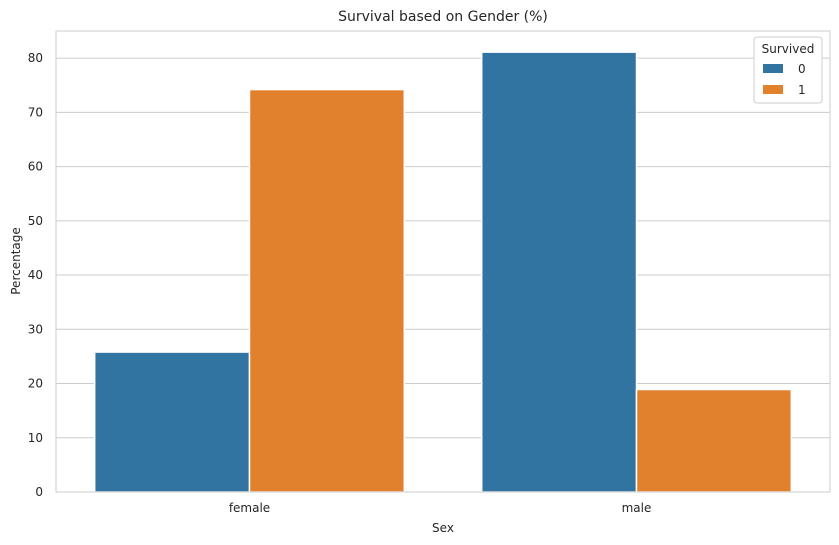 This screenshot has width=839, height=545. What do you see at coordinates (440, 508) in the screenshot?
I see `x-axis-ticks: female male` at bounding box center [440, 508].